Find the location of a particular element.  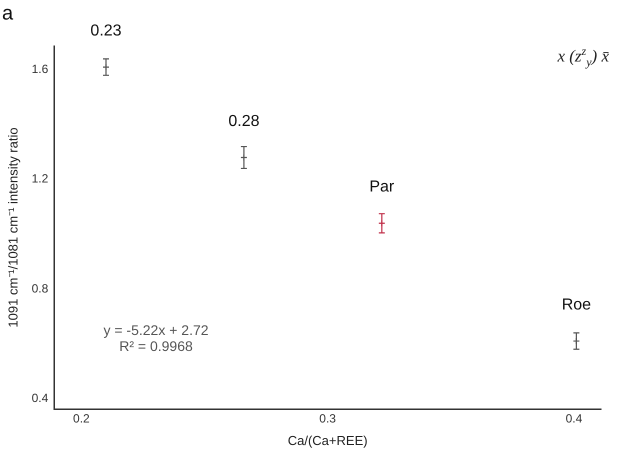

y-axis-title: 1091 cm⁻¹/1081 cm⁻¹ intensity ratio is located at coordinates (12, 227).